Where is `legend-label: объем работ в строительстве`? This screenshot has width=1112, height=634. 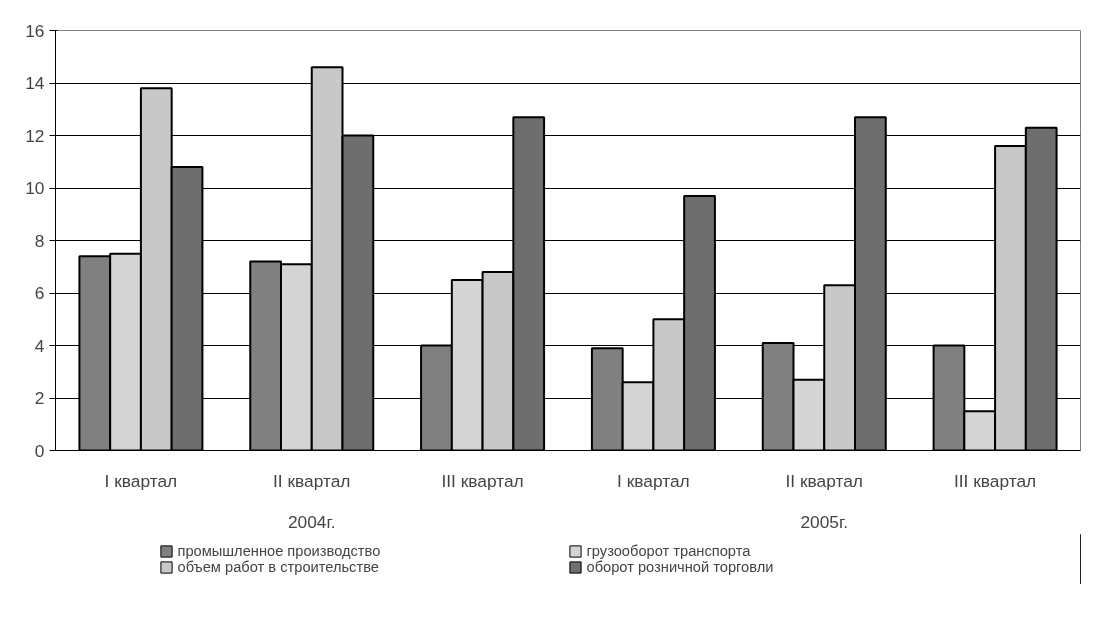
legend-label: объем работ в строительстве is located at coordinates (278, 567).